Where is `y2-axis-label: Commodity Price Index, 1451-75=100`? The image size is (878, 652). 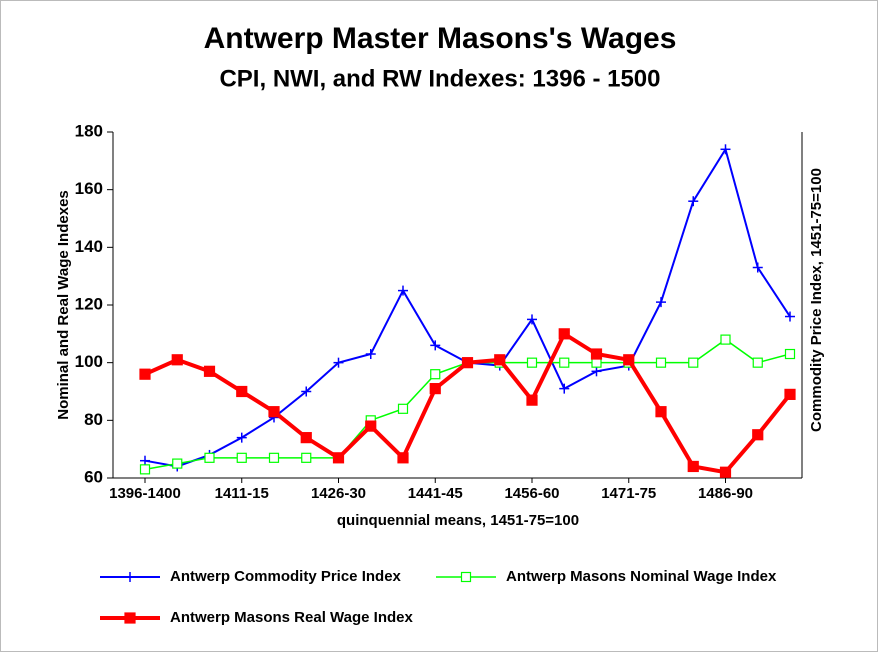
y2-axis-label: Commodity Price Index, 1451-75=100 is located at coordinates (816, 300).